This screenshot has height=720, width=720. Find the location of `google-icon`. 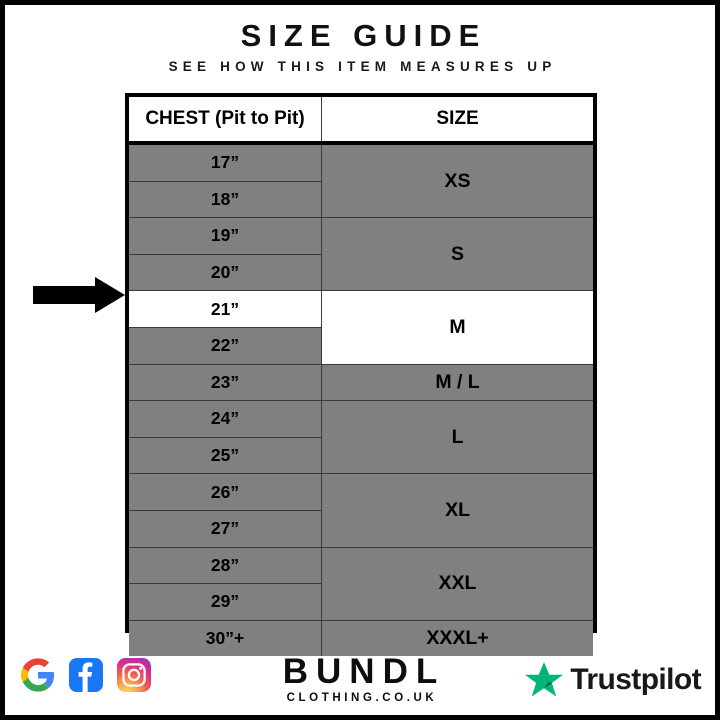

google-icon is located at coordinates (38, 675).